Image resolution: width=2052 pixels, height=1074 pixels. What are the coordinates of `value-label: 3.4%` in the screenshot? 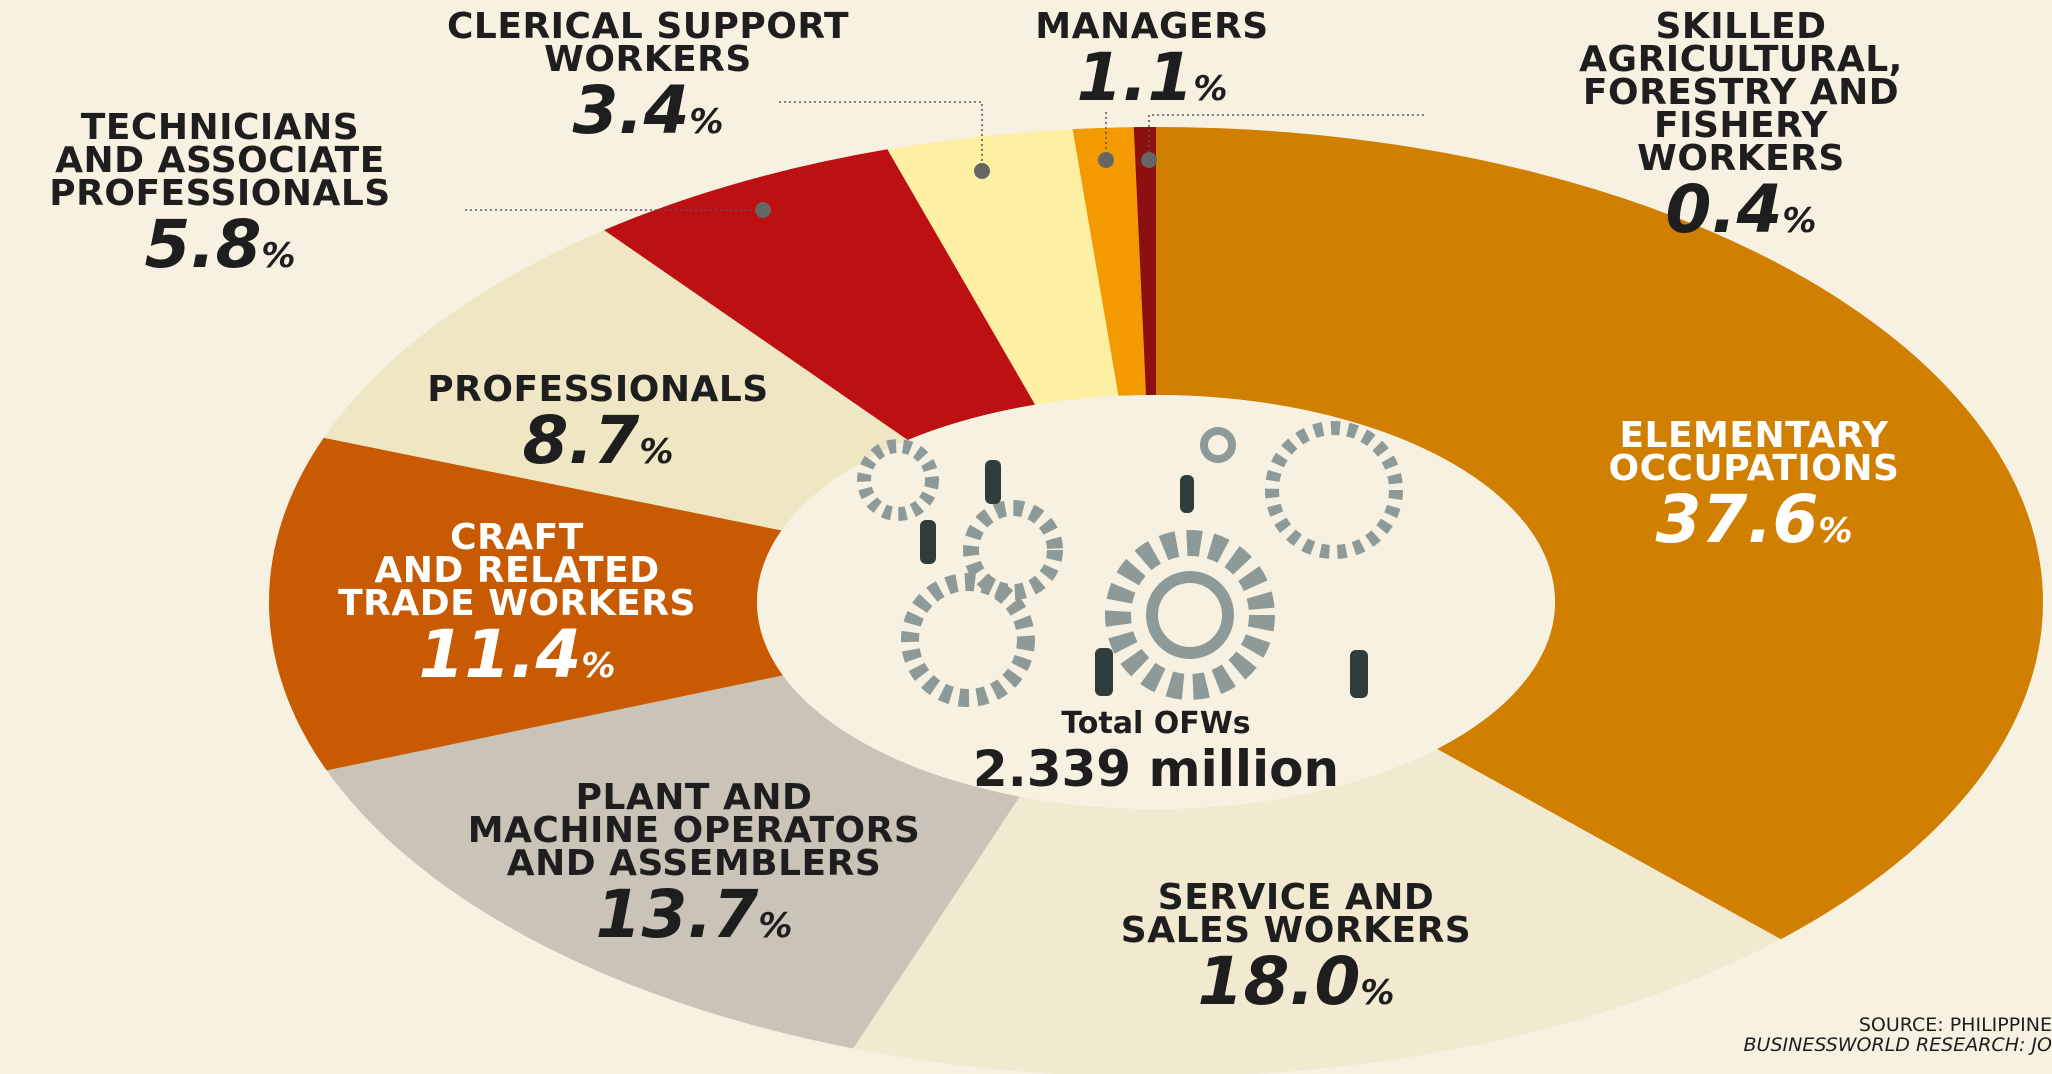 It's located at (648, 110).